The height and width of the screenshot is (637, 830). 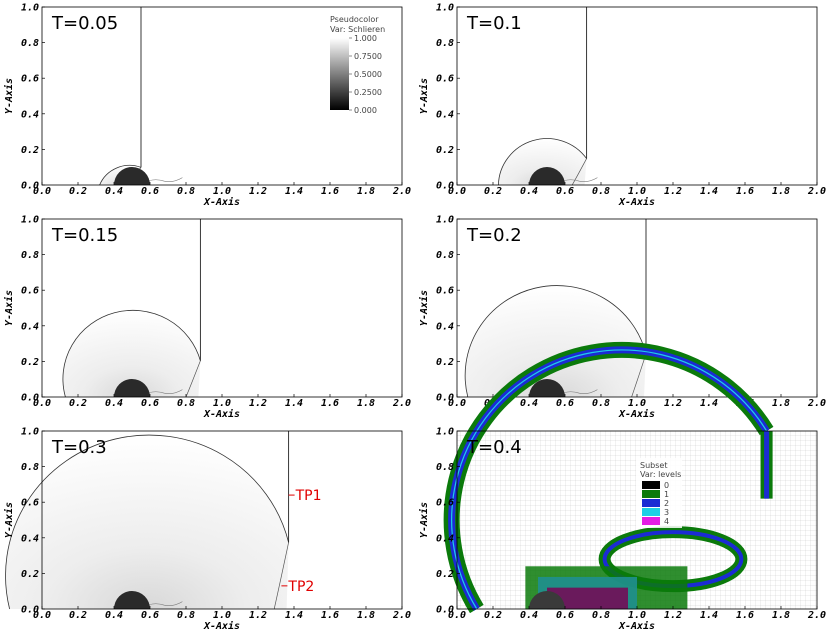 What do you see at coordinates (300, 587) in the screenshot?
I see `annotation-label: TP2` at bounding box center [300, 587].